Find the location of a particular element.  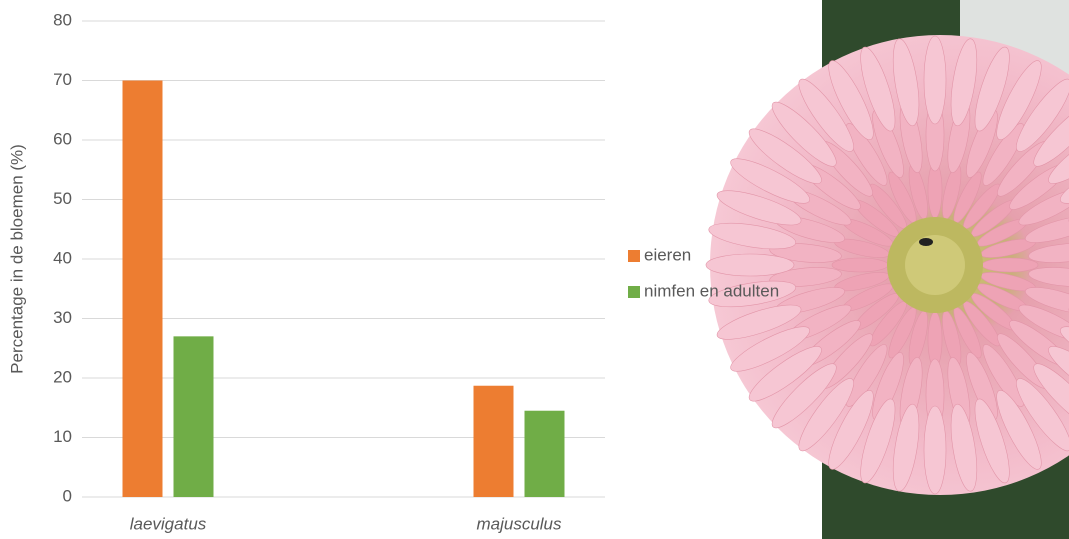

y-tick-label: 30 is located at coordinates (62, 317).